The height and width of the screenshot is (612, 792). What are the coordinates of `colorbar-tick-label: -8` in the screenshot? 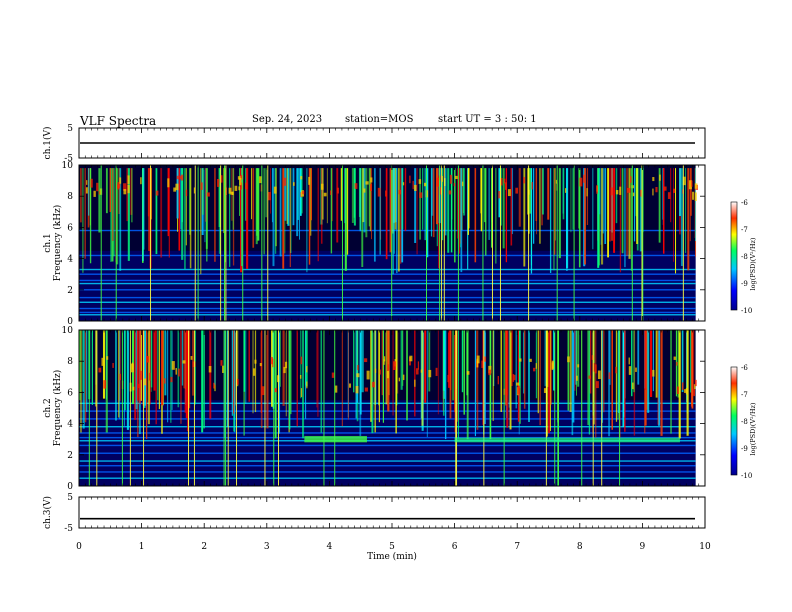 It's located at (744, 422).